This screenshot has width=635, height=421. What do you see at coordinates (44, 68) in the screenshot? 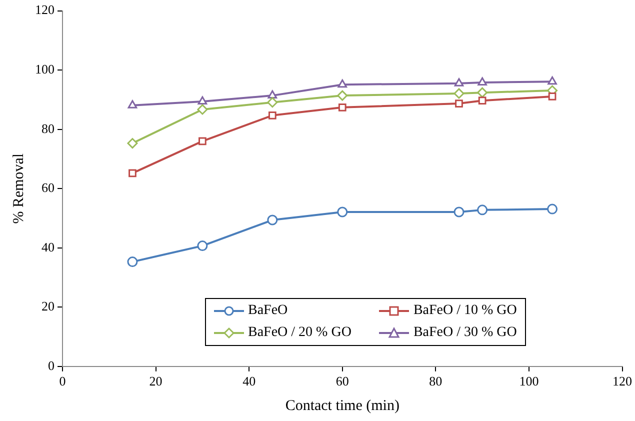
I see `y-tick-label: 100` at bounding box center [44, 68].